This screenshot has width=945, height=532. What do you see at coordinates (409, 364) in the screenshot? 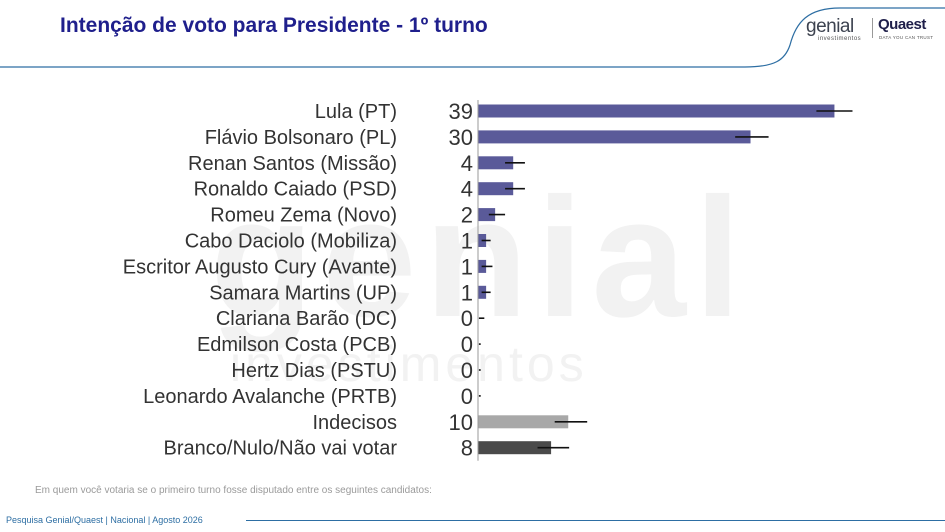
I see `watermark-logo-subtitle: investimentos` at bounding box center [409, 364].